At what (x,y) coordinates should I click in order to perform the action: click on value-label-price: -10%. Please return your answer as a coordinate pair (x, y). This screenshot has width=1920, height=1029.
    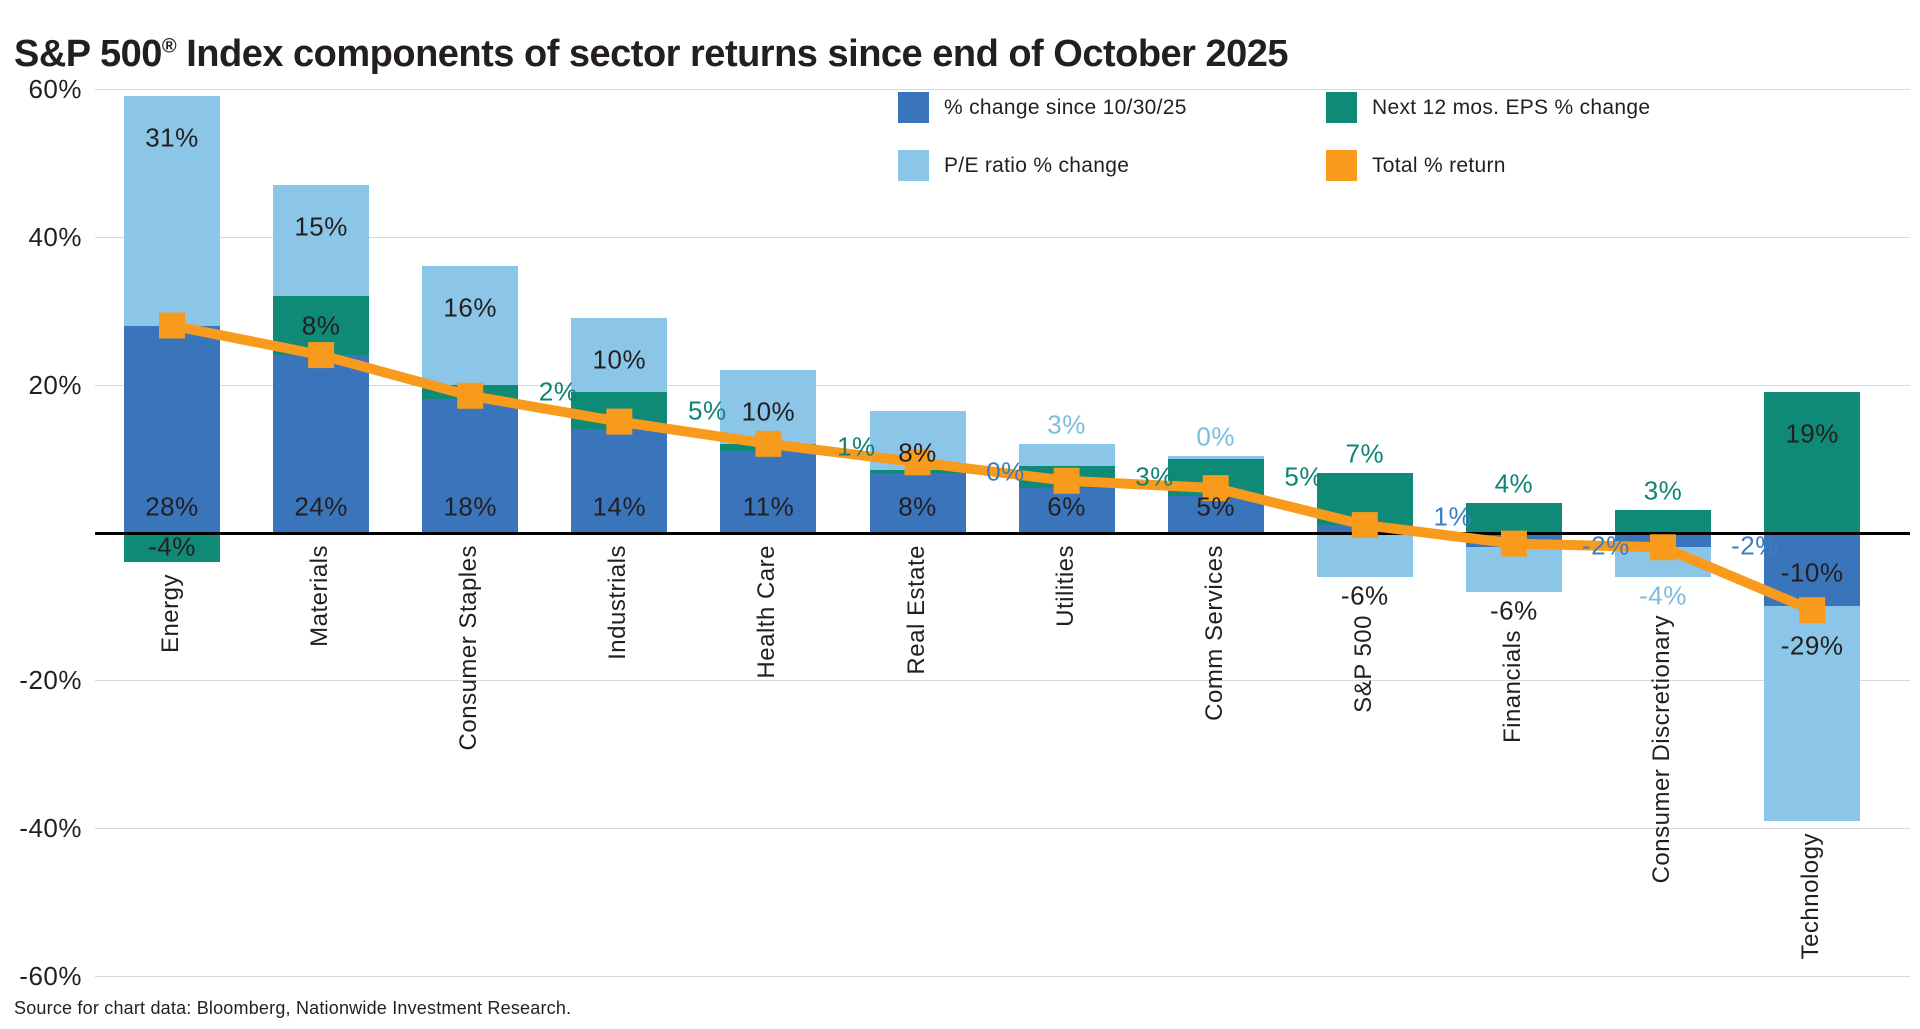
    Looking at the image, I should click on (1812, 572).